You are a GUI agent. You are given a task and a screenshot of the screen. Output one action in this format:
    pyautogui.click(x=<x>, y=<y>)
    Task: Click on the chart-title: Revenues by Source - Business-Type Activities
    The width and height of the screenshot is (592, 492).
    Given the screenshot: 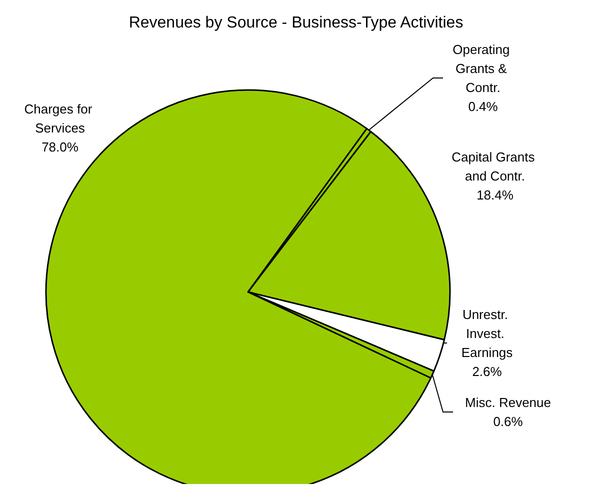 What is the action you would take?
    pyautogui.click(x=296, y=23)
    